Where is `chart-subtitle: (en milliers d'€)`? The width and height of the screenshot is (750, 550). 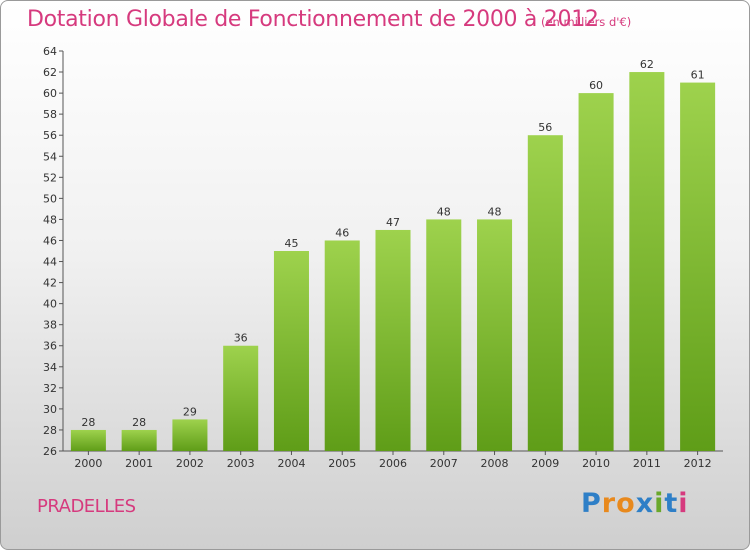 chart-subtitle: (en milliers d'€) is located at coordinates (586, 22).